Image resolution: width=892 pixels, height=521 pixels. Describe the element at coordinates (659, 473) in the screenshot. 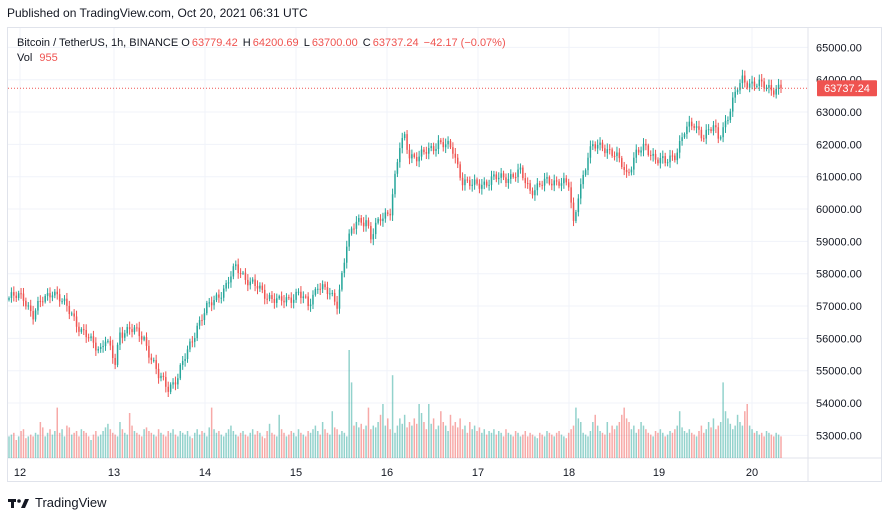

I see `x-tick-label: 19` at that location.